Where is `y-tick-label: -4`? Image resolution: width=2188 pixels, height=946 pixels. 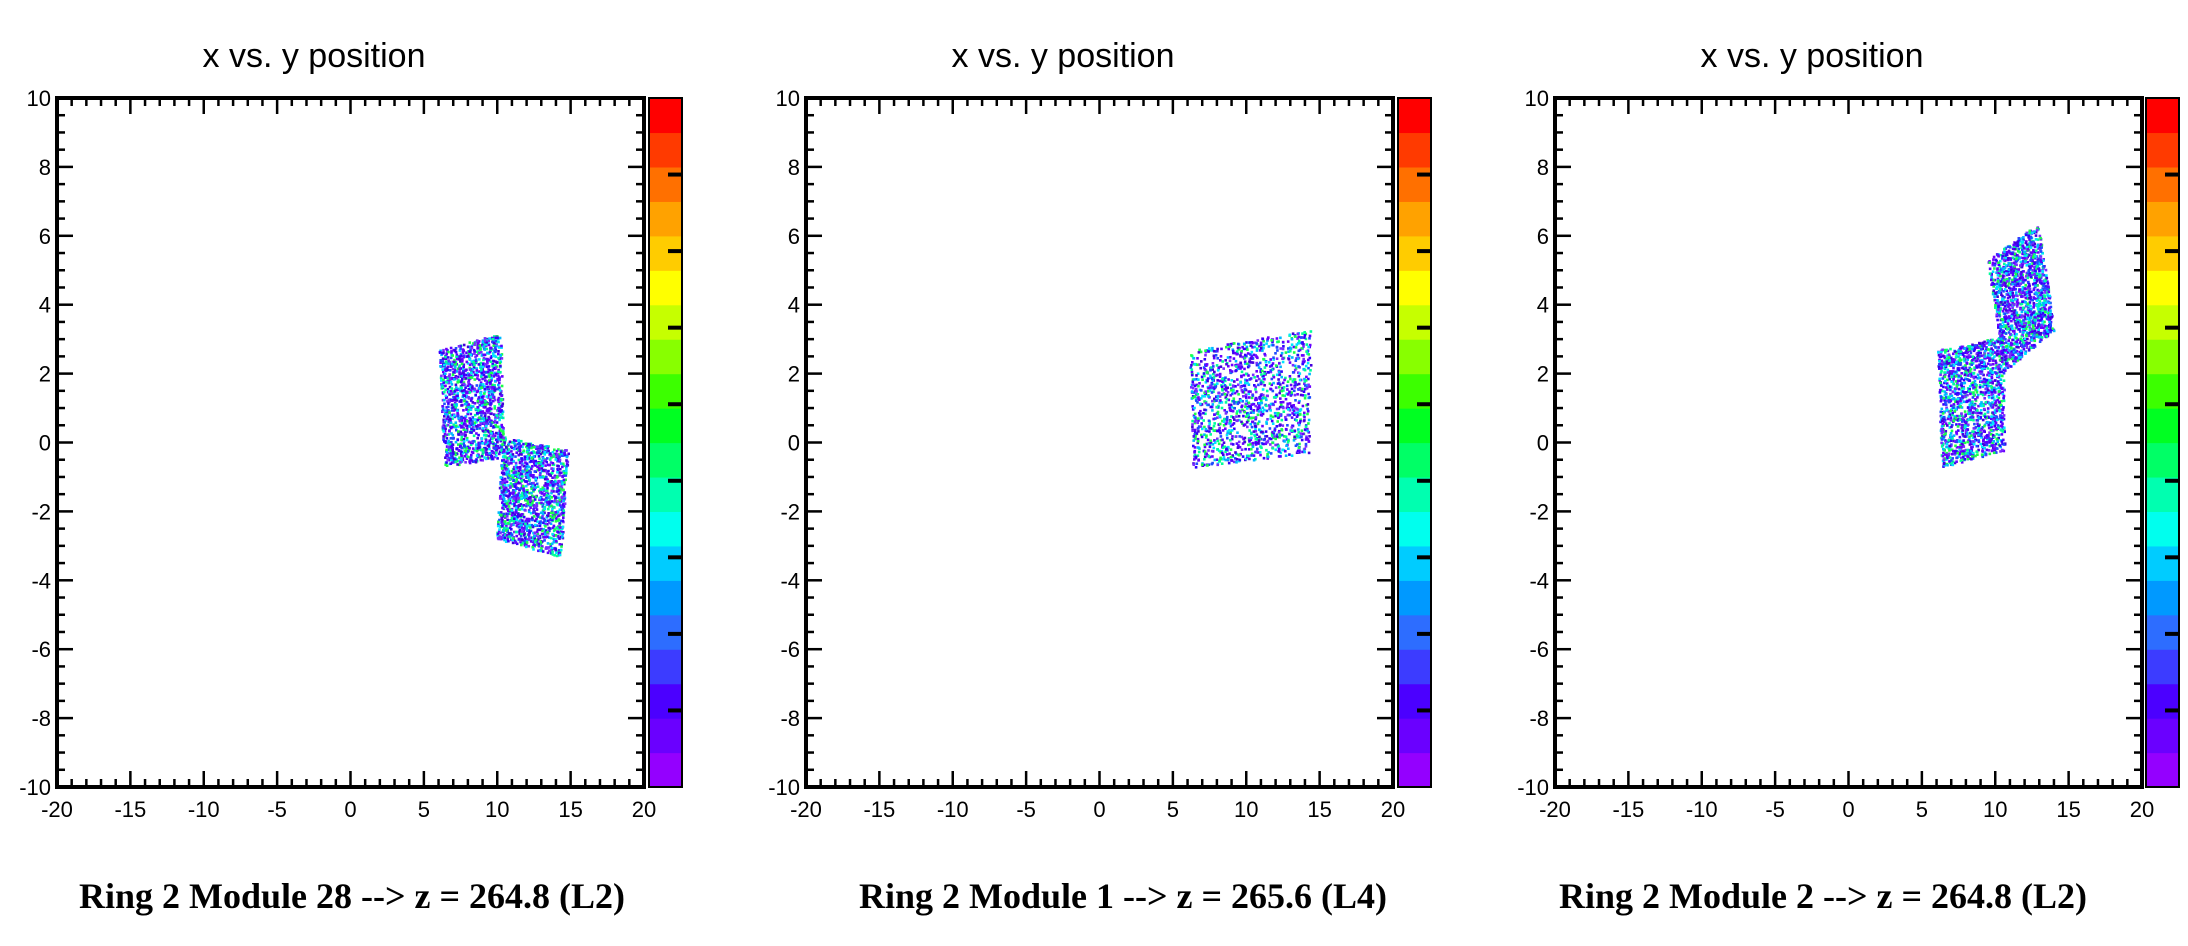 y-tick-label: -4 is located at coordinates (41, 580).